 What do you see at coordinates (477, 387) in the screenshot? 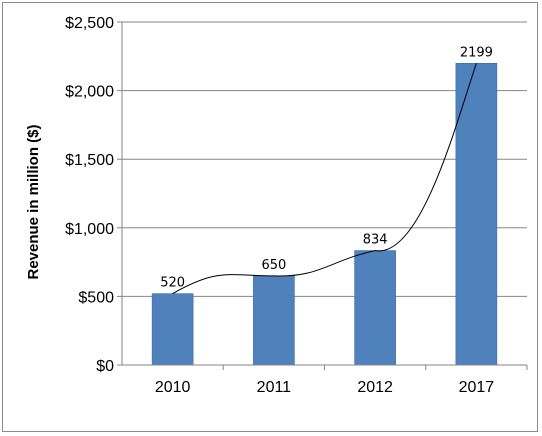
I see `x-tick-label: 2017` at bounding box center [477, 387].